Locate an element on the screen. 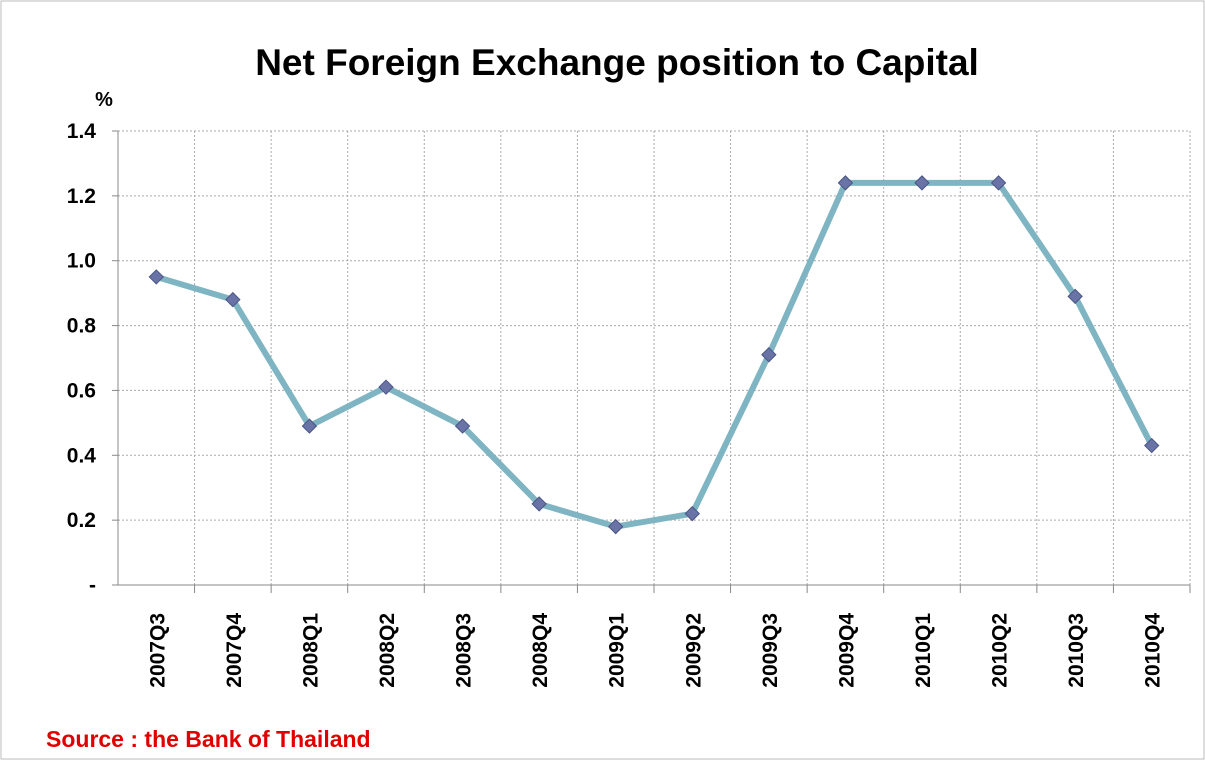 This screenshot has height=760, width=1205. y-tick-label: 1.4 is located at coordinates (82, 131).